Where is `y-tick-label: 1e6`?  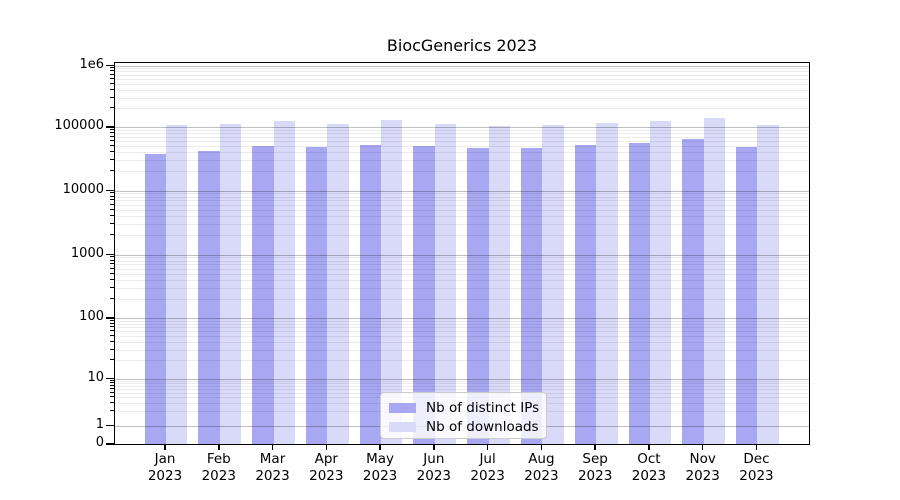 y-tick-label: 1e6 is located at coordinates (91, 64).